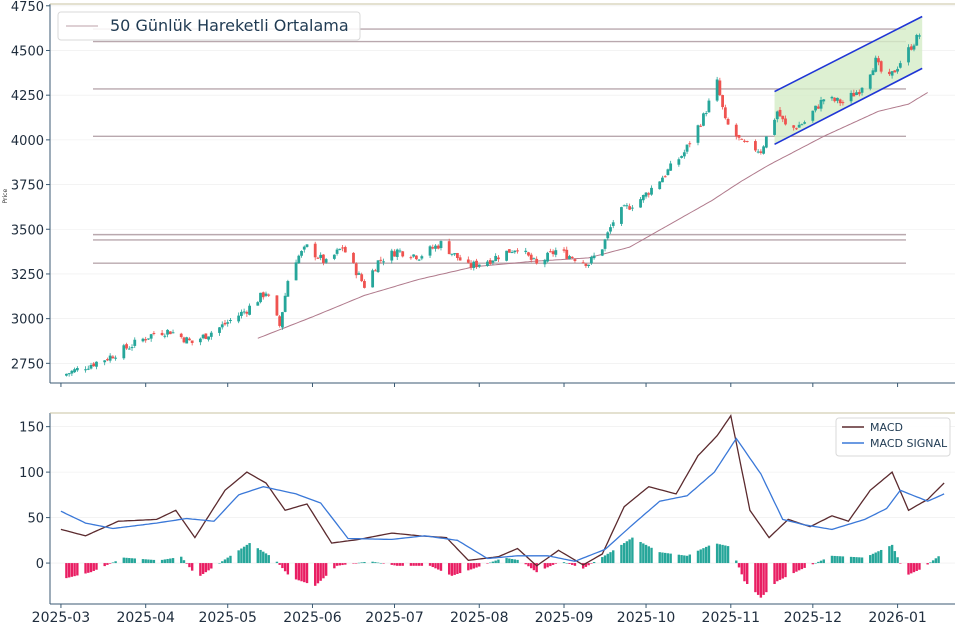 This screenshot has width=960, height=624. What do you see at coordinates (646, 617) in the screenshot?
I see `date-tick-label: 2025-10` at bounding box center [646, 617].